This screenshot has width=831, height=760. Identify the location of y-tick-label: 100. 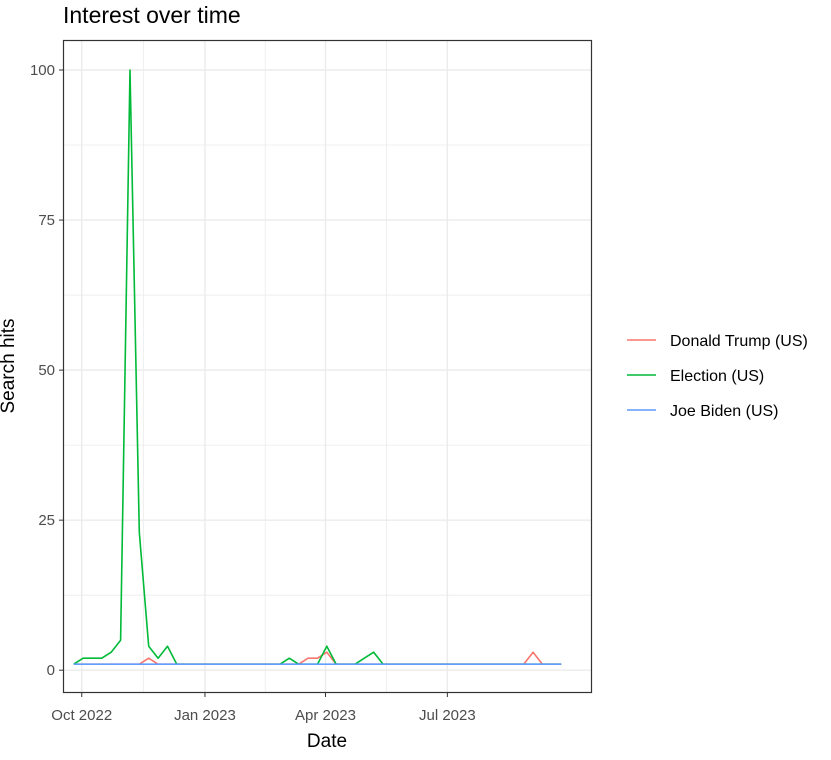
(42, 70).